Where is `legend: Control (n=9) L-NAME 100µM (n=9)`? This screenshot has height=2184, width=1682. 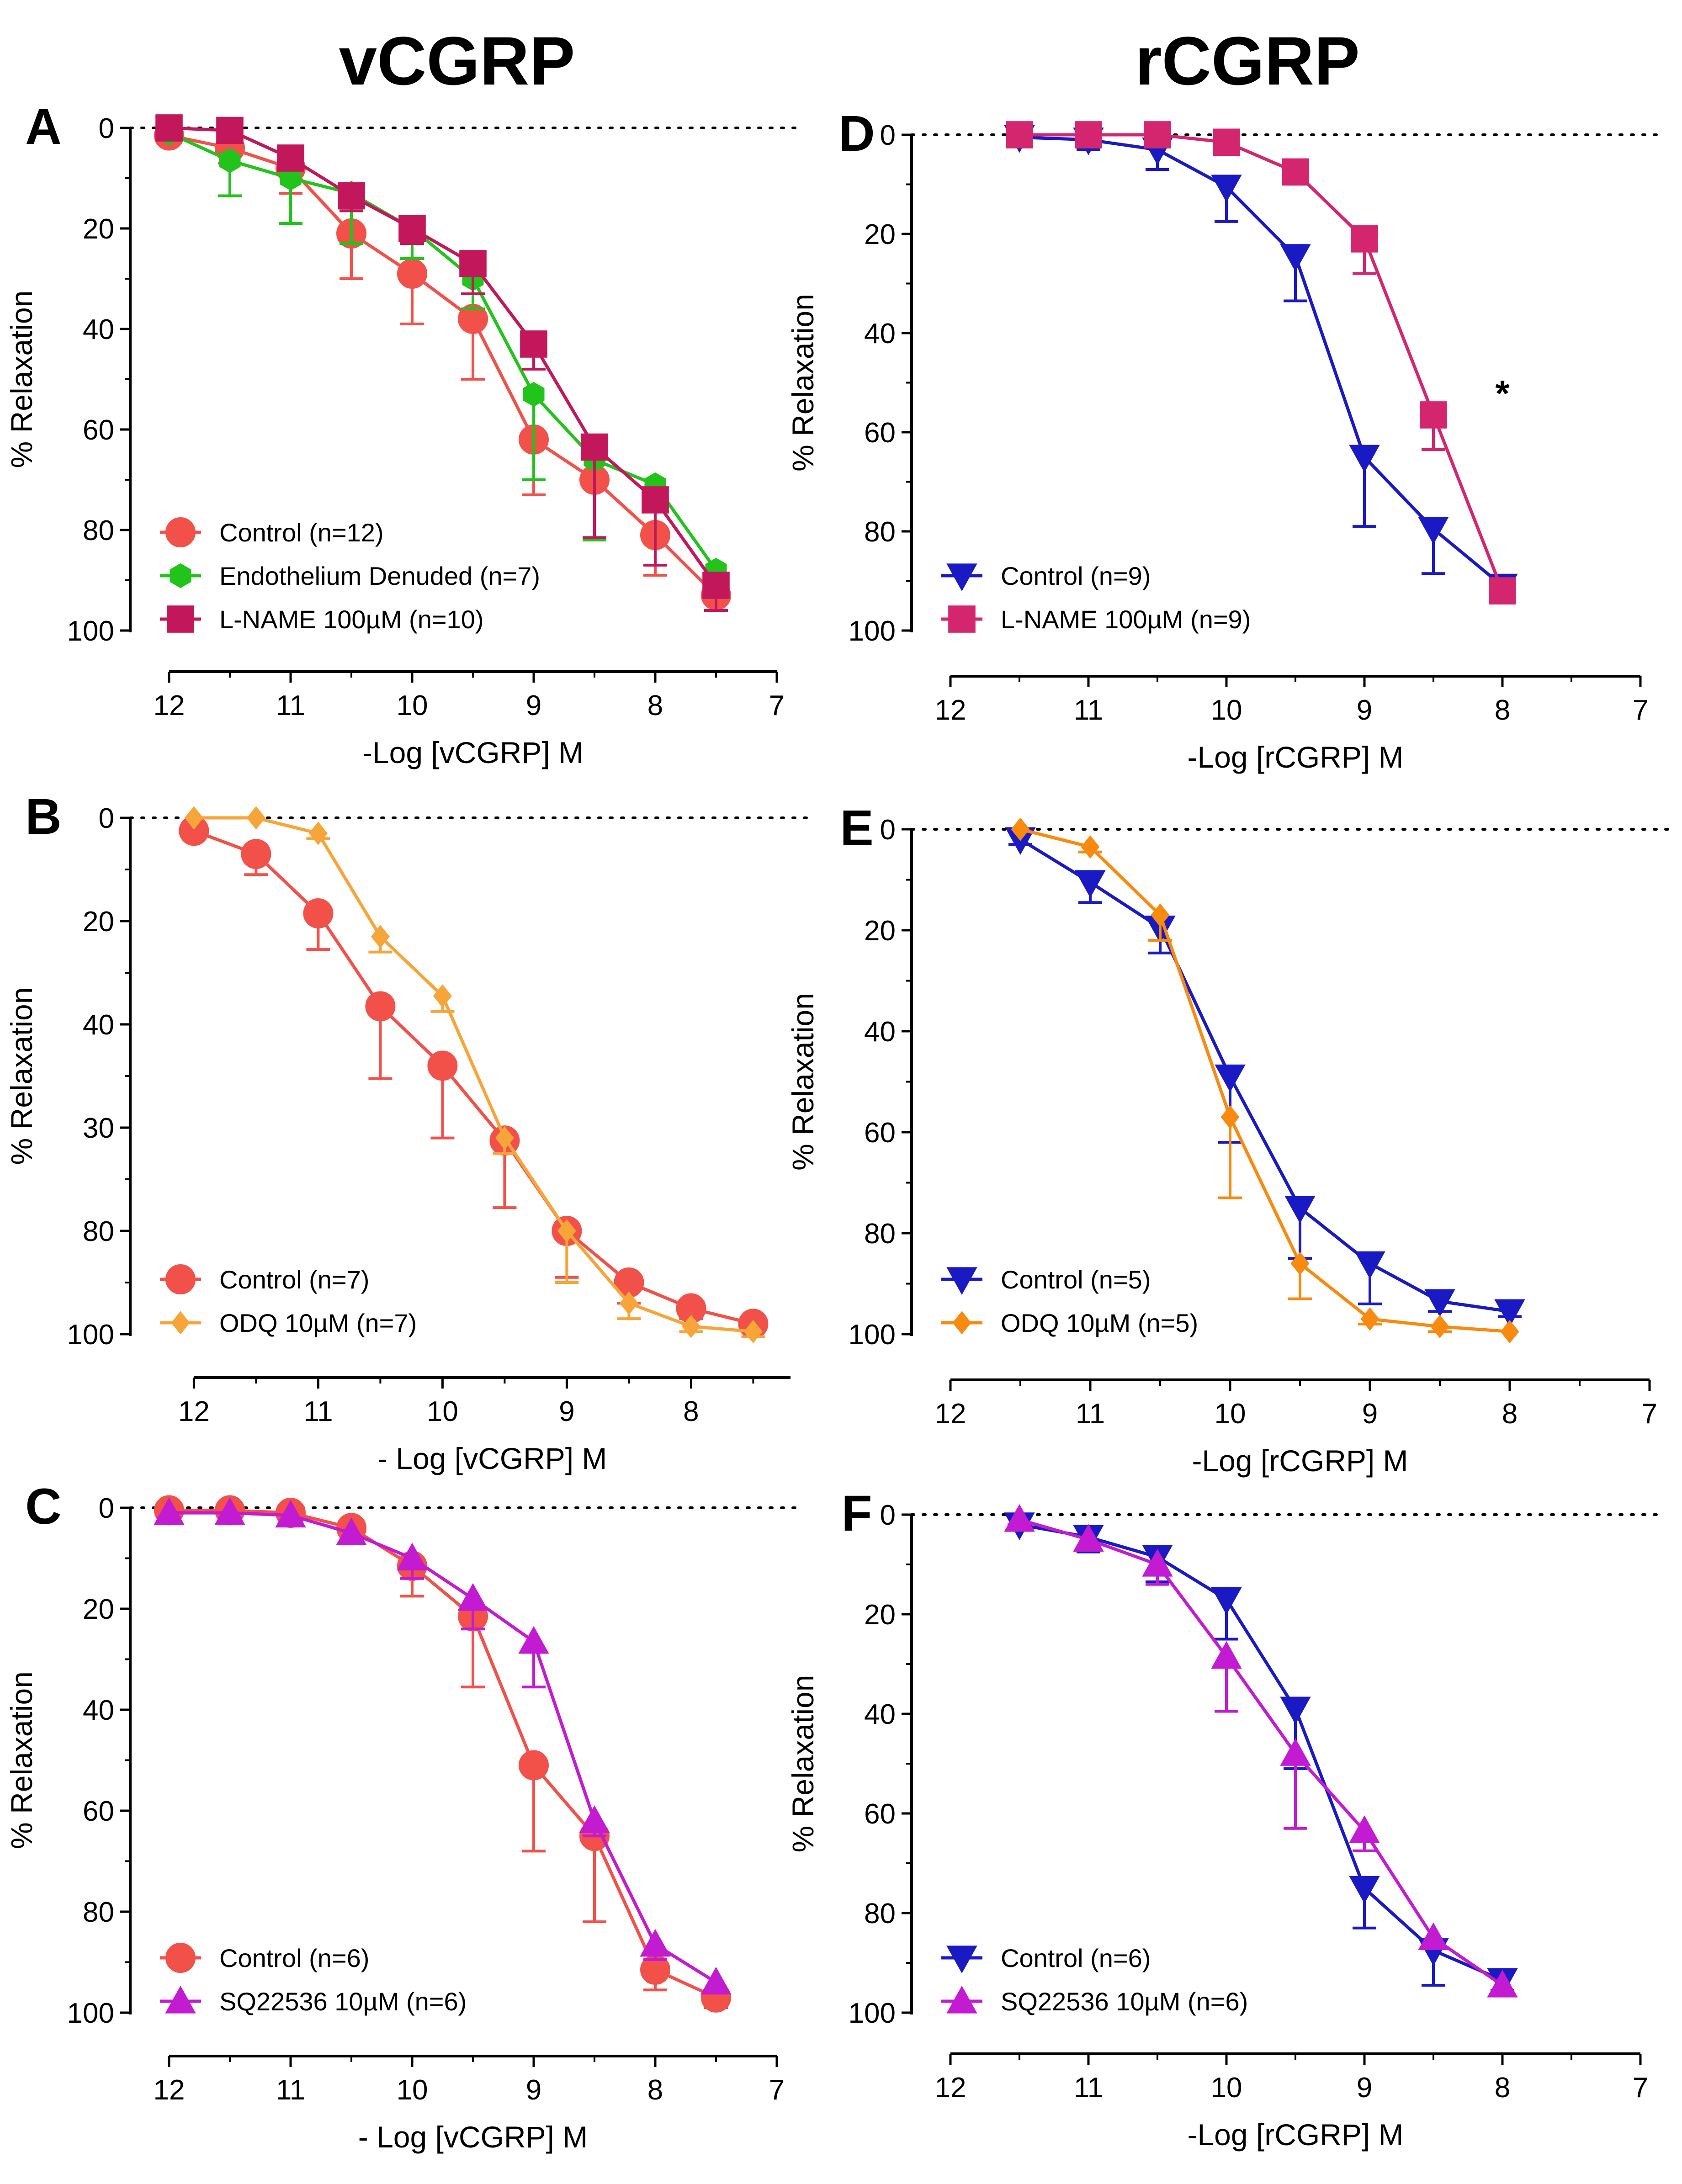 legend: Control (n=9) L-NAME 100µM (n=9) is located at coordinates (1096, 598).